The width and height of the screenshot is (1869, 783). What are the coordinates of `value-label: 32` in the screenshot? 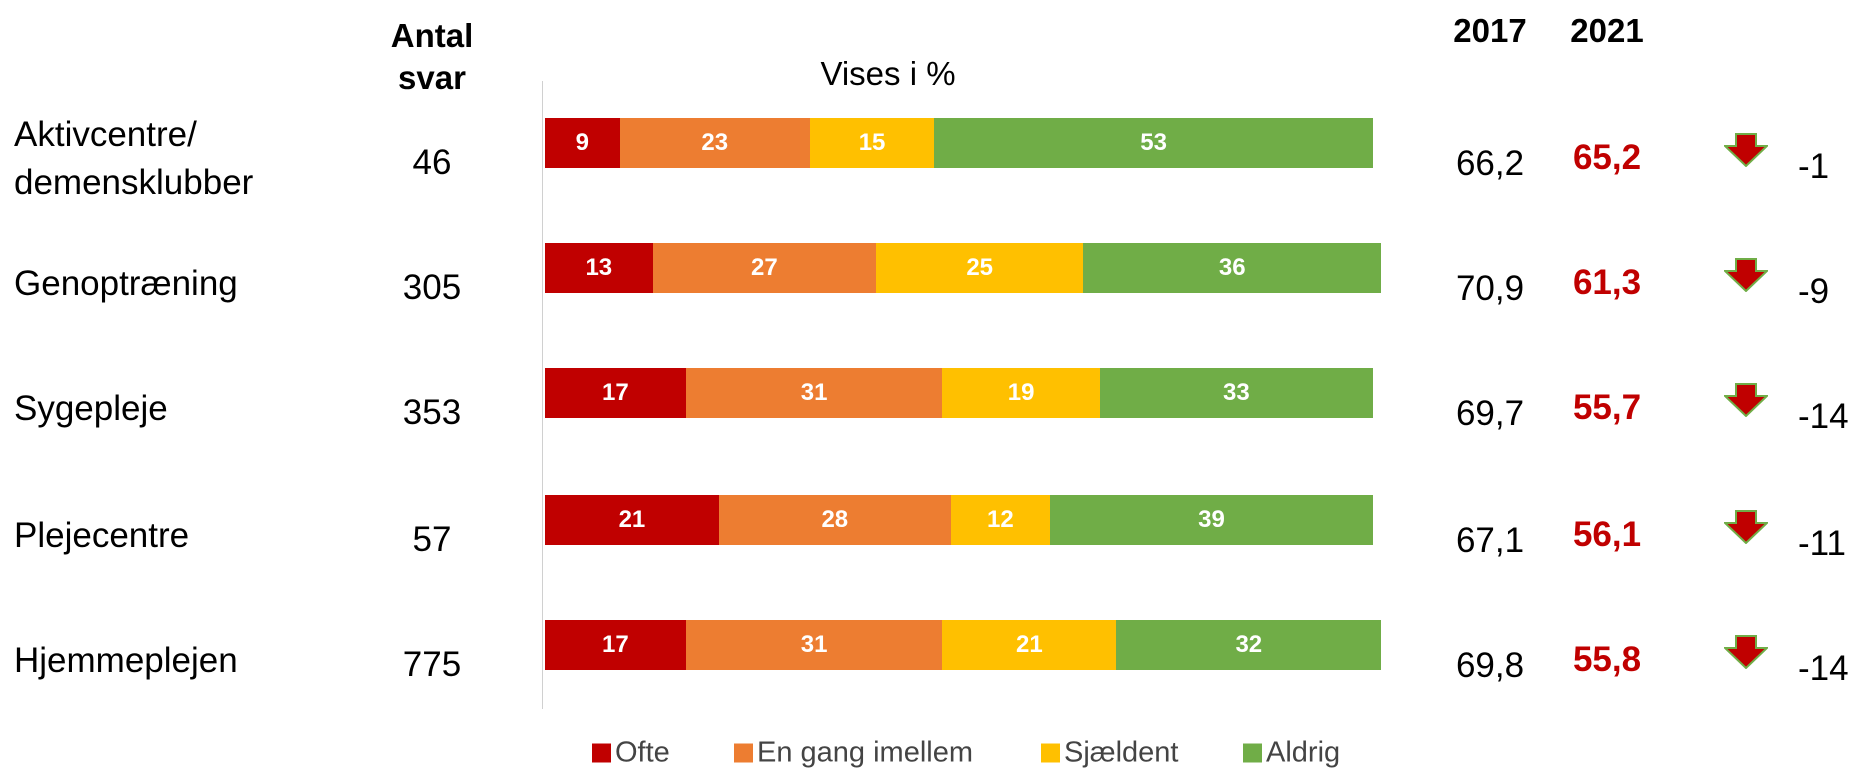 It's located at (1249, 644).